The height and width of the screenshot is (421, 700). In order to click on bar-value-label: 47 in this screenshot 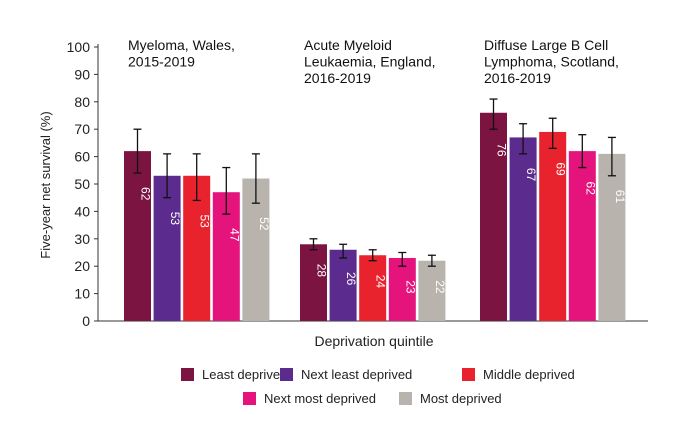, I will do `click(234, 235)`.